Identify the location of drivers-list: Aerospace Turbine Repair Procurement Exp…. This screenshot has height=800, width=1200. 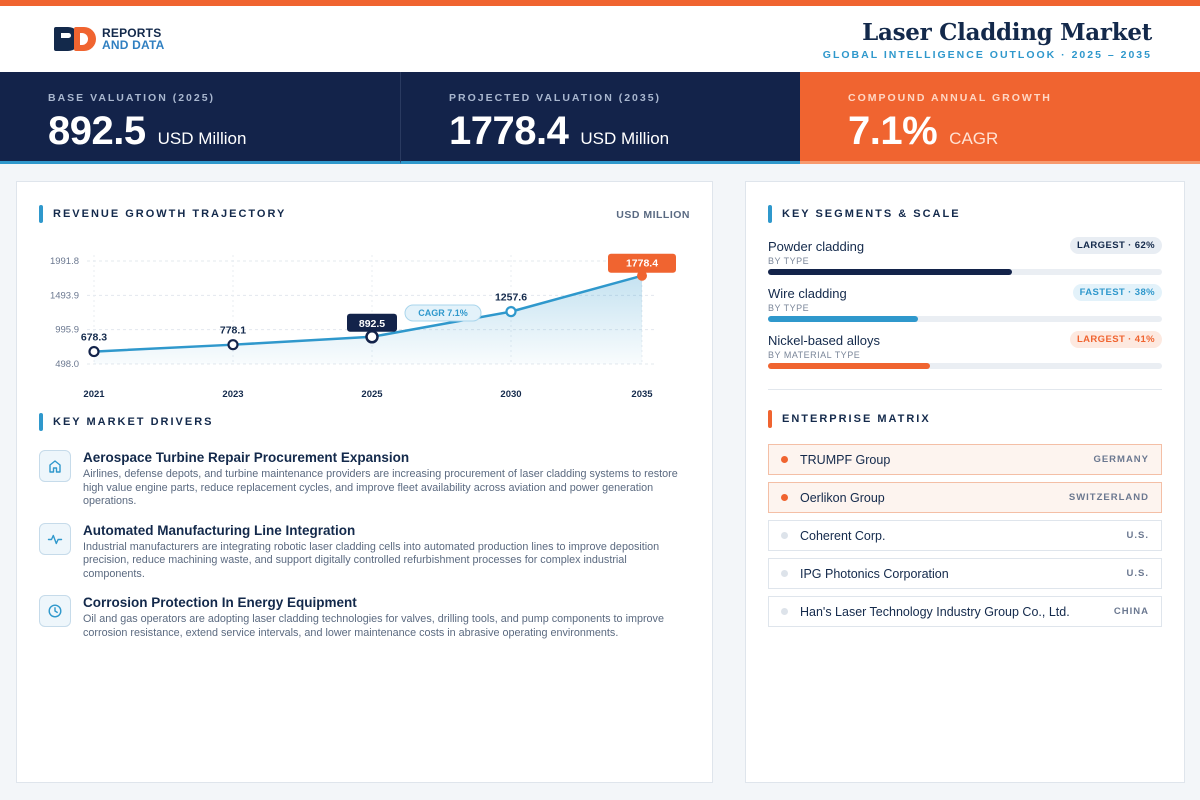
(359, 552).